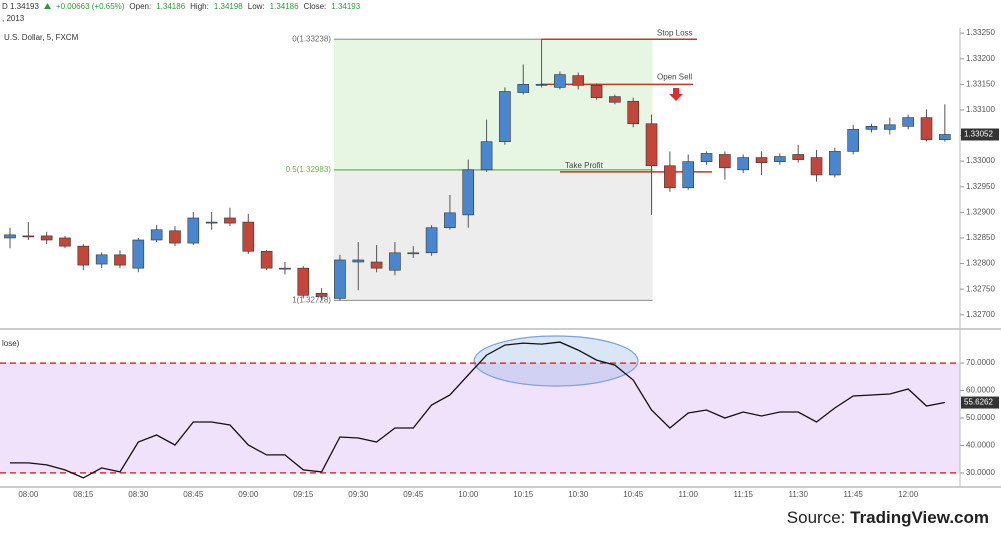  What do you see at coordinates (140, 6) in the screenshot?
I see `open-label: Open:` at bounding box center [140, 6].